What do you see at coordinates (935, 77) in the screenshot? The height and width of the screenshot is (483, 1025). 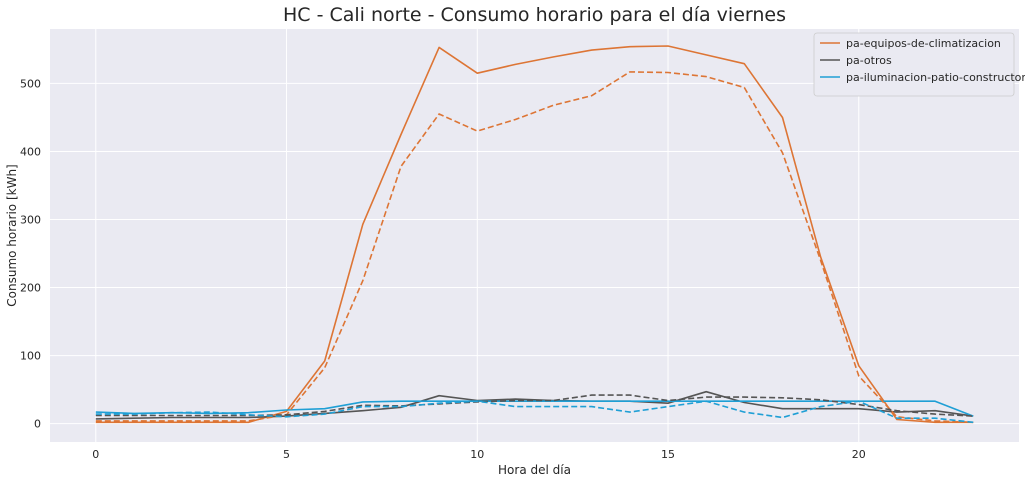 I see `legend-label: pa-iluminacion-patio-constructor` at bounding box center [935, 77].